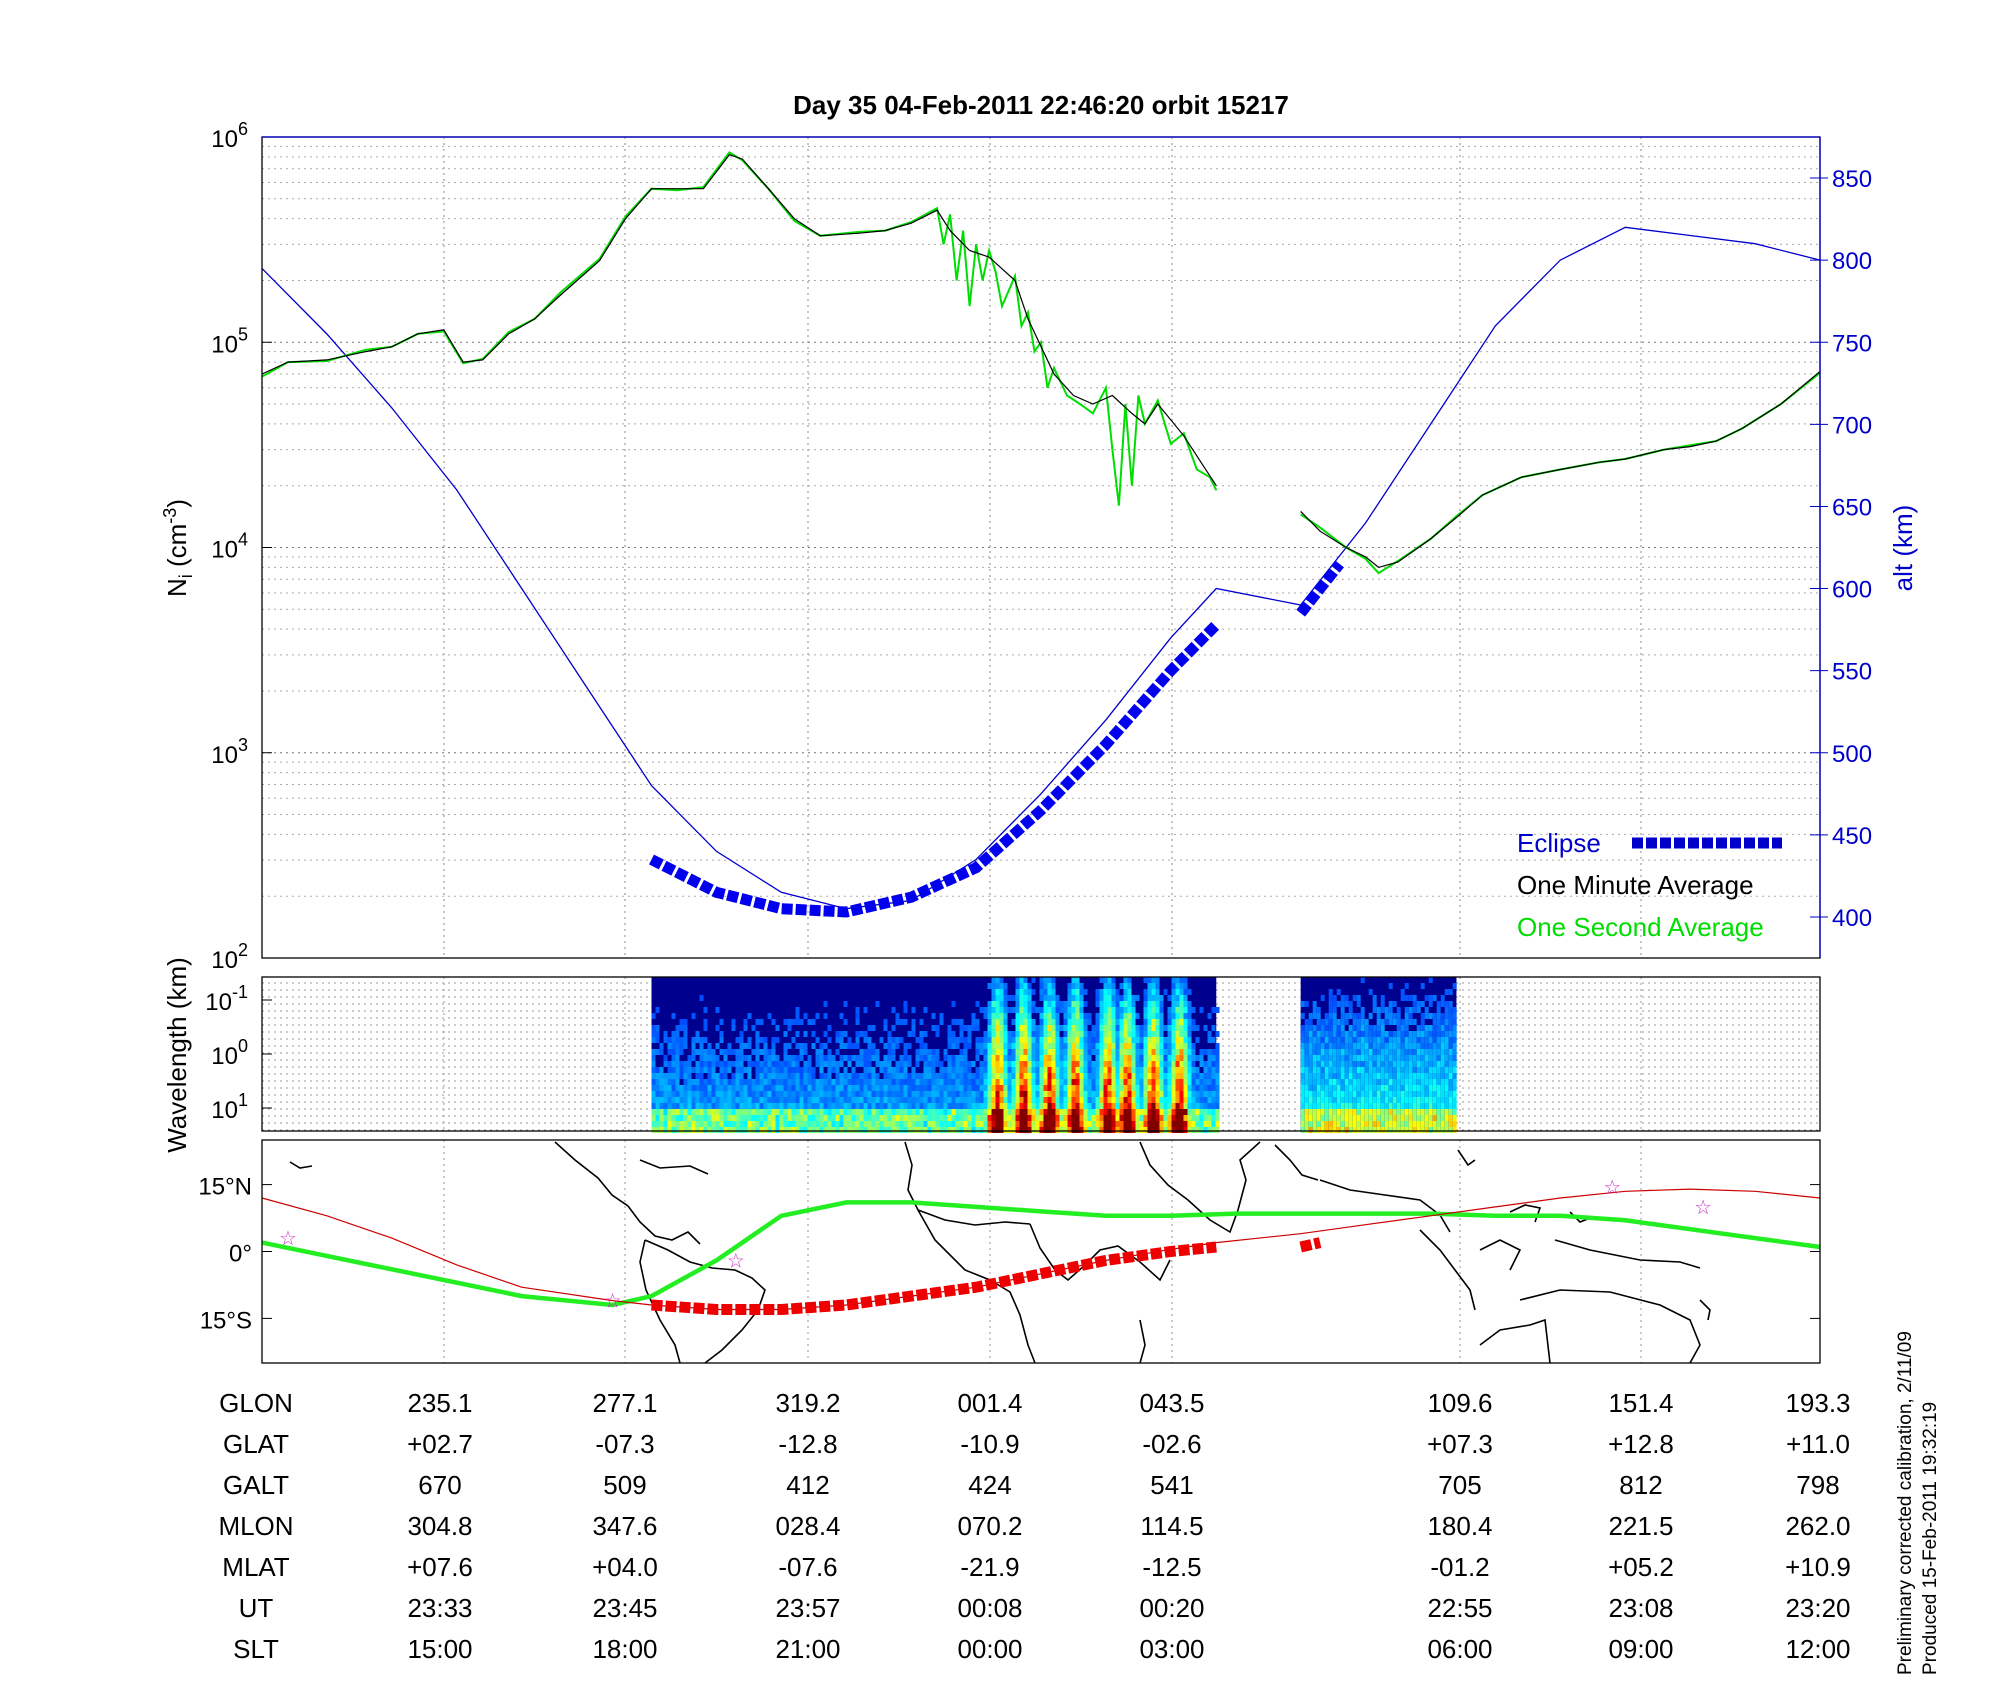 The width and height of the screenshot is (2000, 1700). I want to click on table-cell: 001.4, so click(989, 1403).